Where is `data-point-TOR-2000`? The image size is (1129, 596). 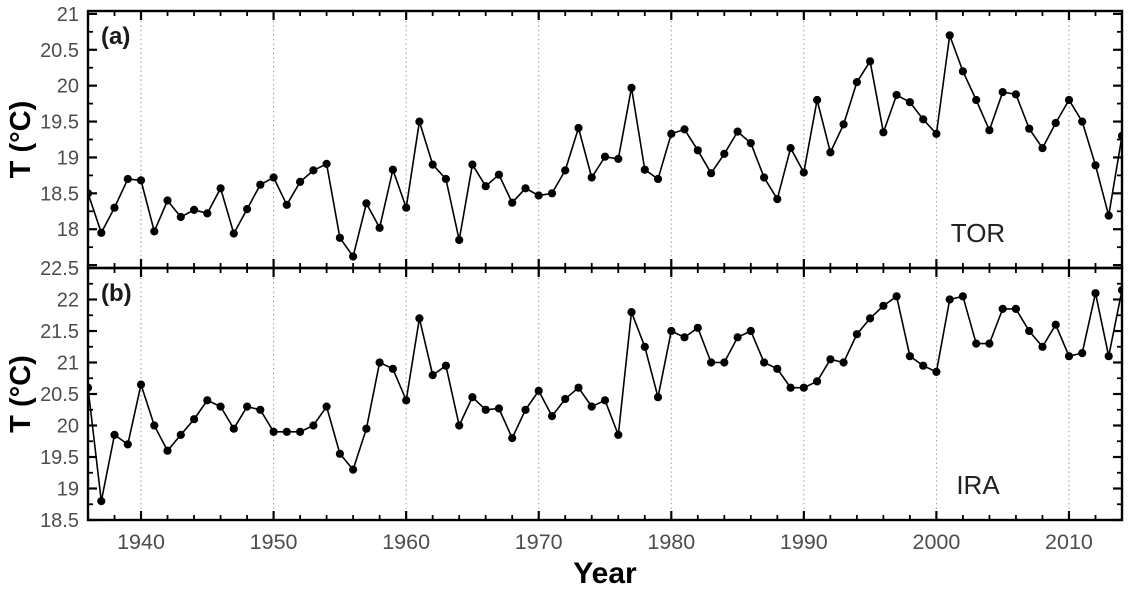 data-point-TOR-2000 is located at coordinates (936, 133).